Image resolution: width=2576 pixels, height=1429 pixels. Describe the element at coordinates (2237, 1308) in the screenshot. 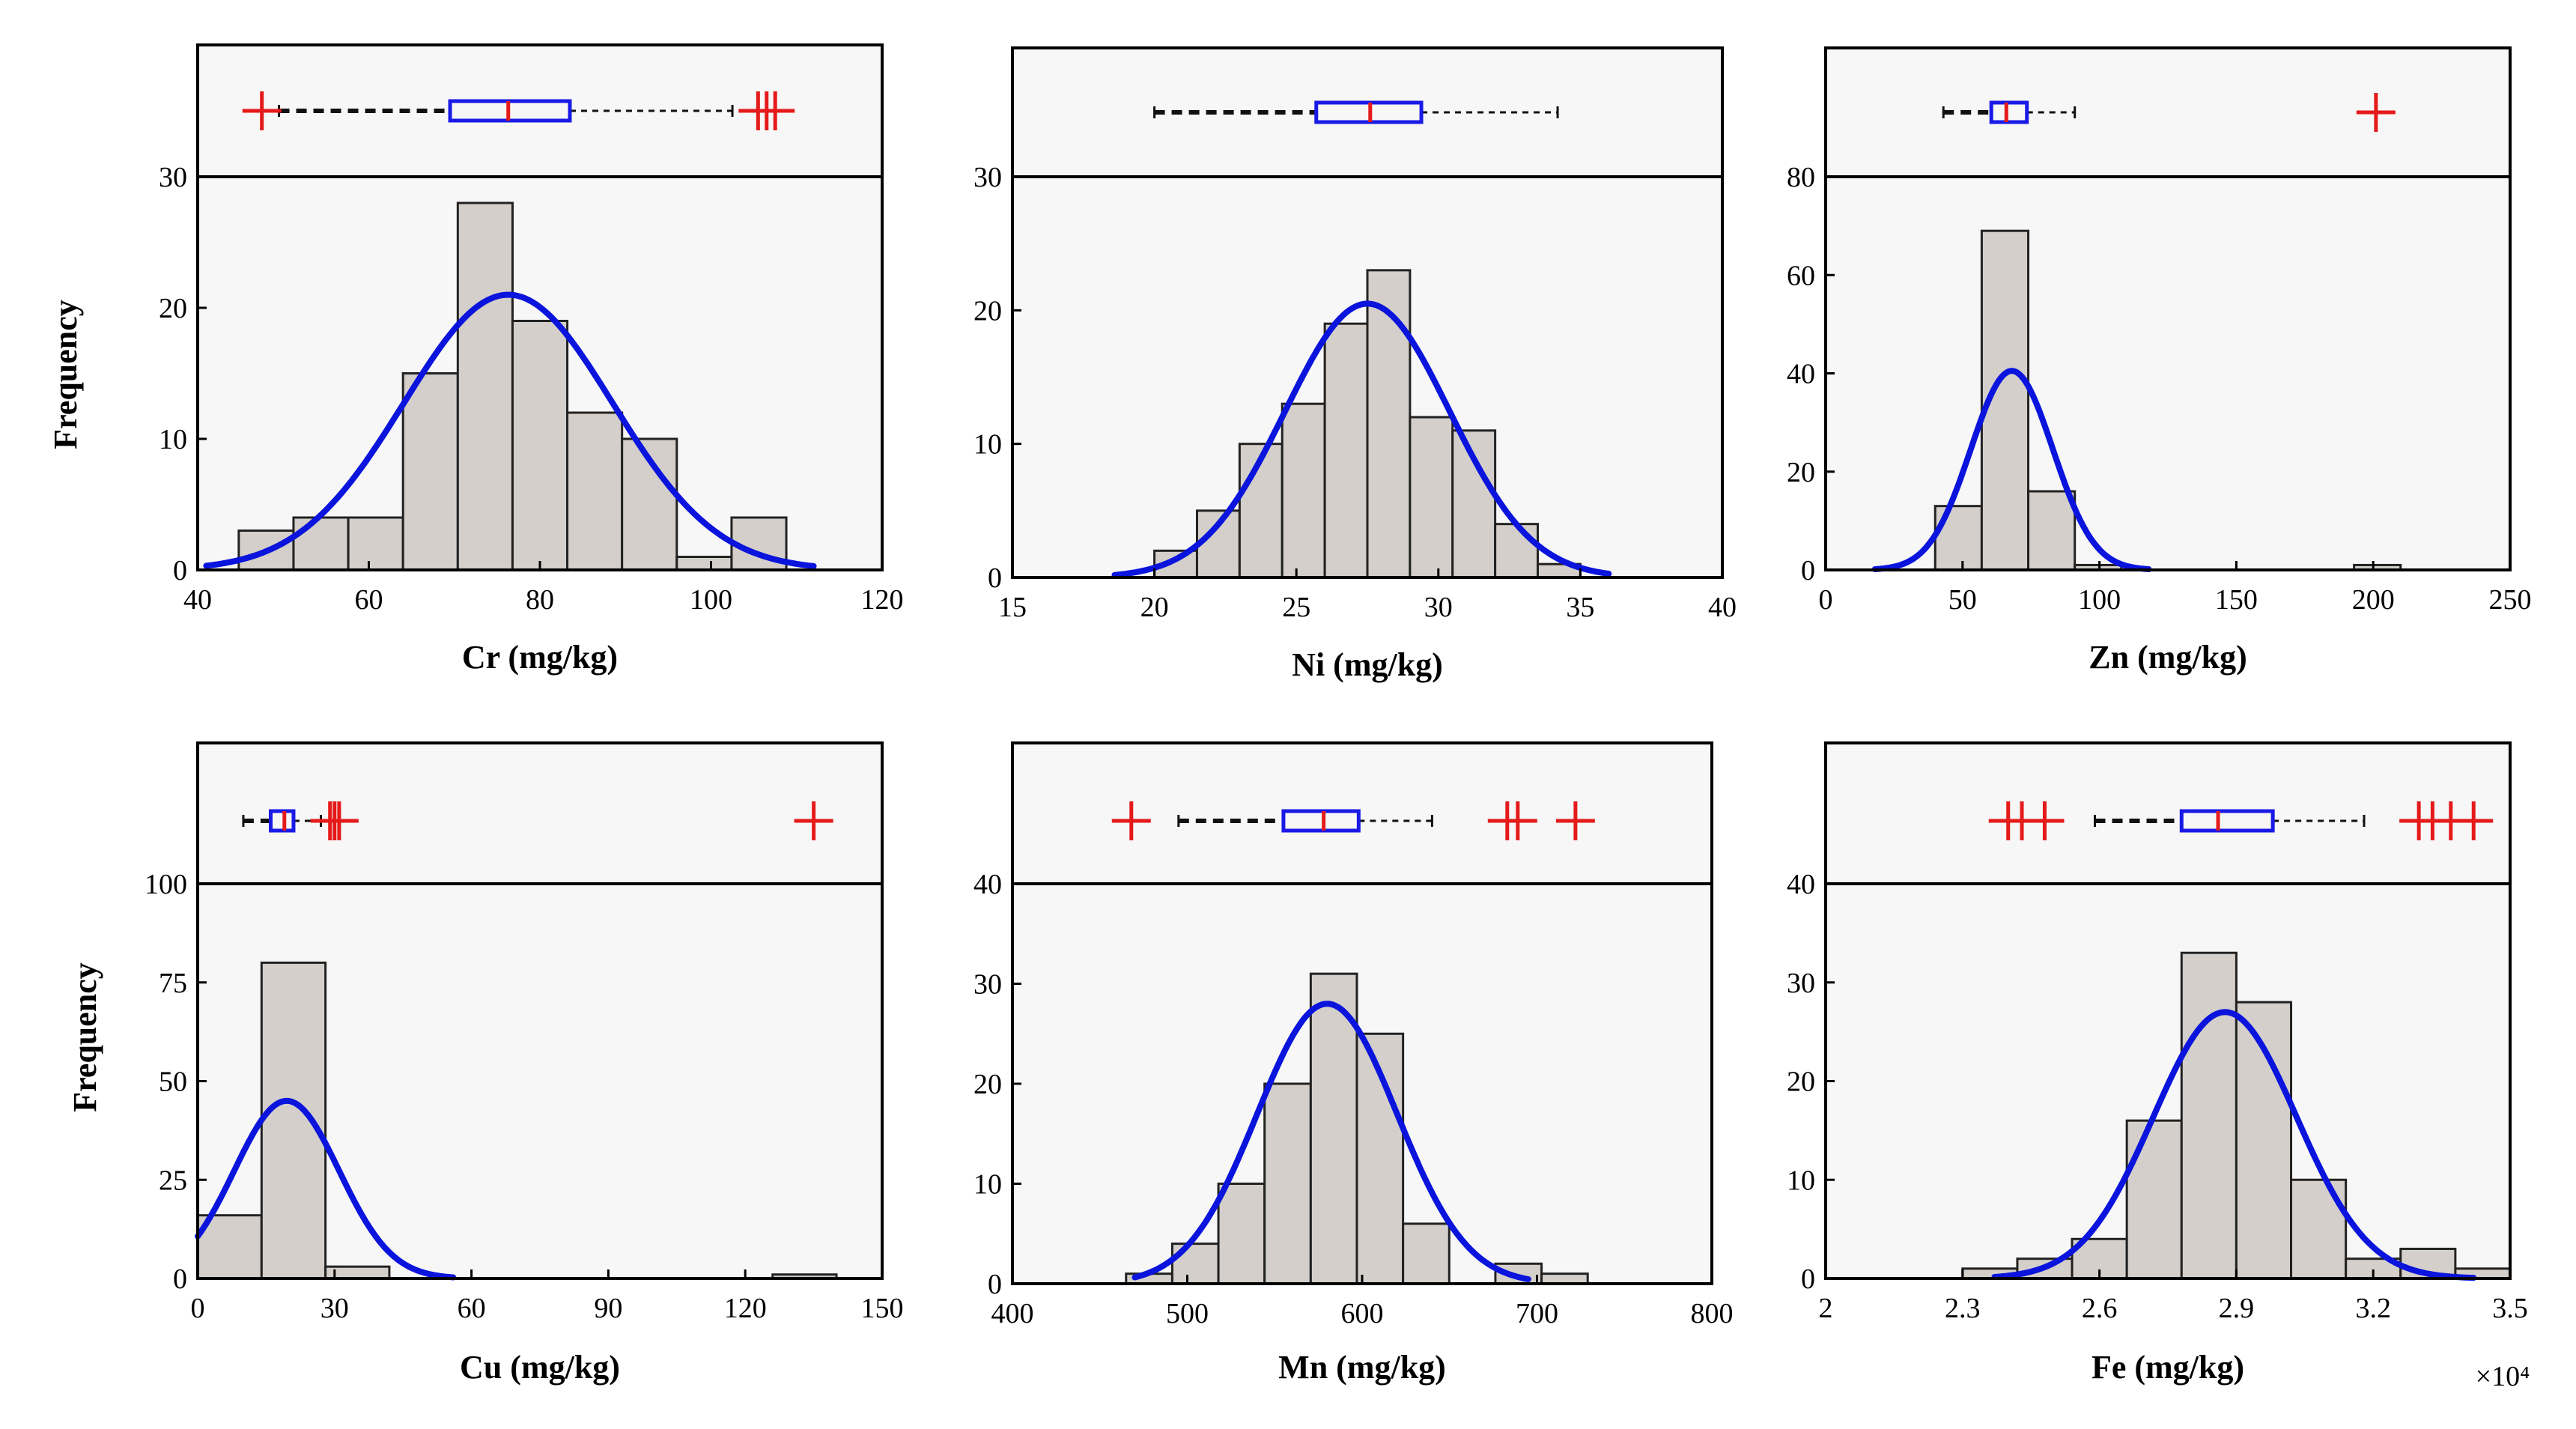

I see `x-tick-label: 2.9` at that location.